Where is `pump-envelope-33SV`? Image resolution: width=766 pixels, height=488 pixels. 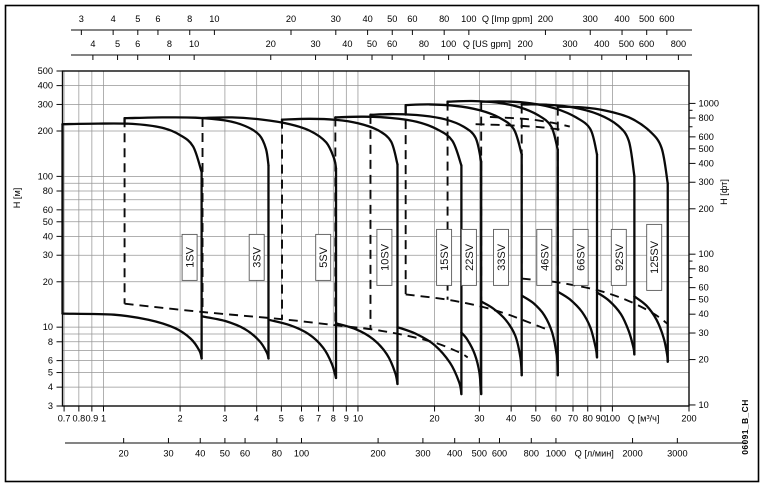 pump-envelope-33SV is located at coordinates (463, 240).